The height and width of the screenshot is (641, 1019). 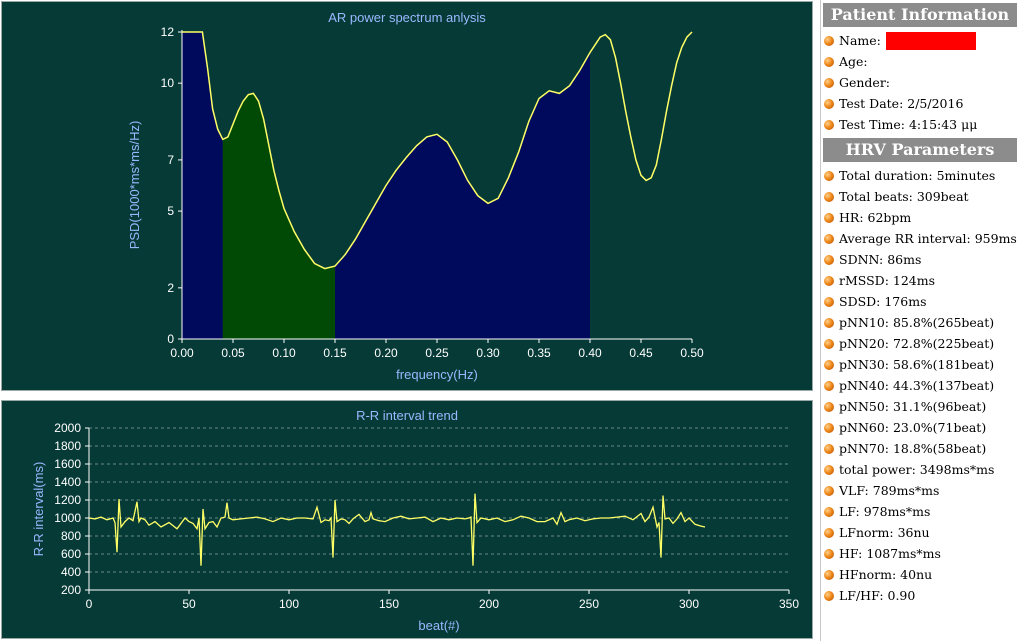 I want to click on rr-trace, so click(x=397, y=529).